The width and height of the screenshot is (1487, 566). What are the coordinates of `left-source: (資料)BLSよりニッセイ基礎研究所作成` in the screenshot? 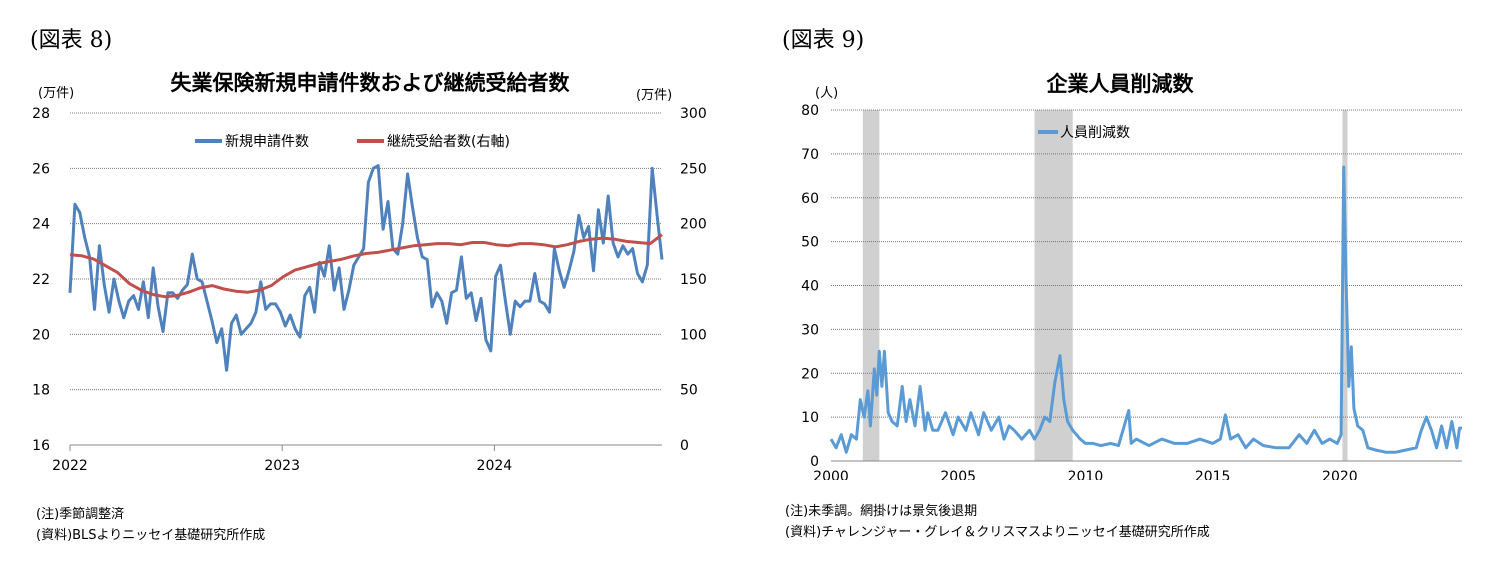 It's located at (151, 535).